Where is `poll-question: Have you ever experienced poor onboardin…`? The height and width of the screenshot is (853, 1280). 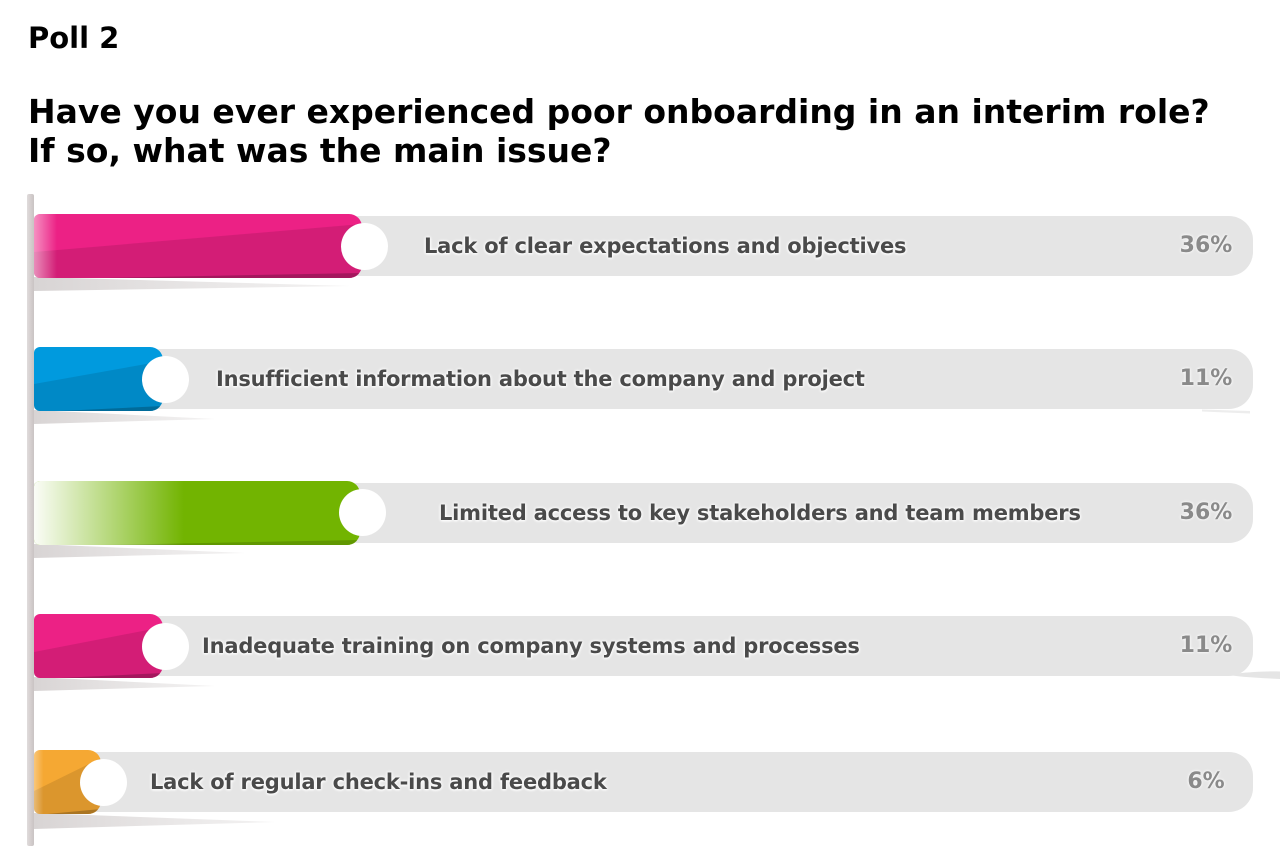
poll-question: Have you ever experienced poor onboardin… is located at coordinates (619, 131).